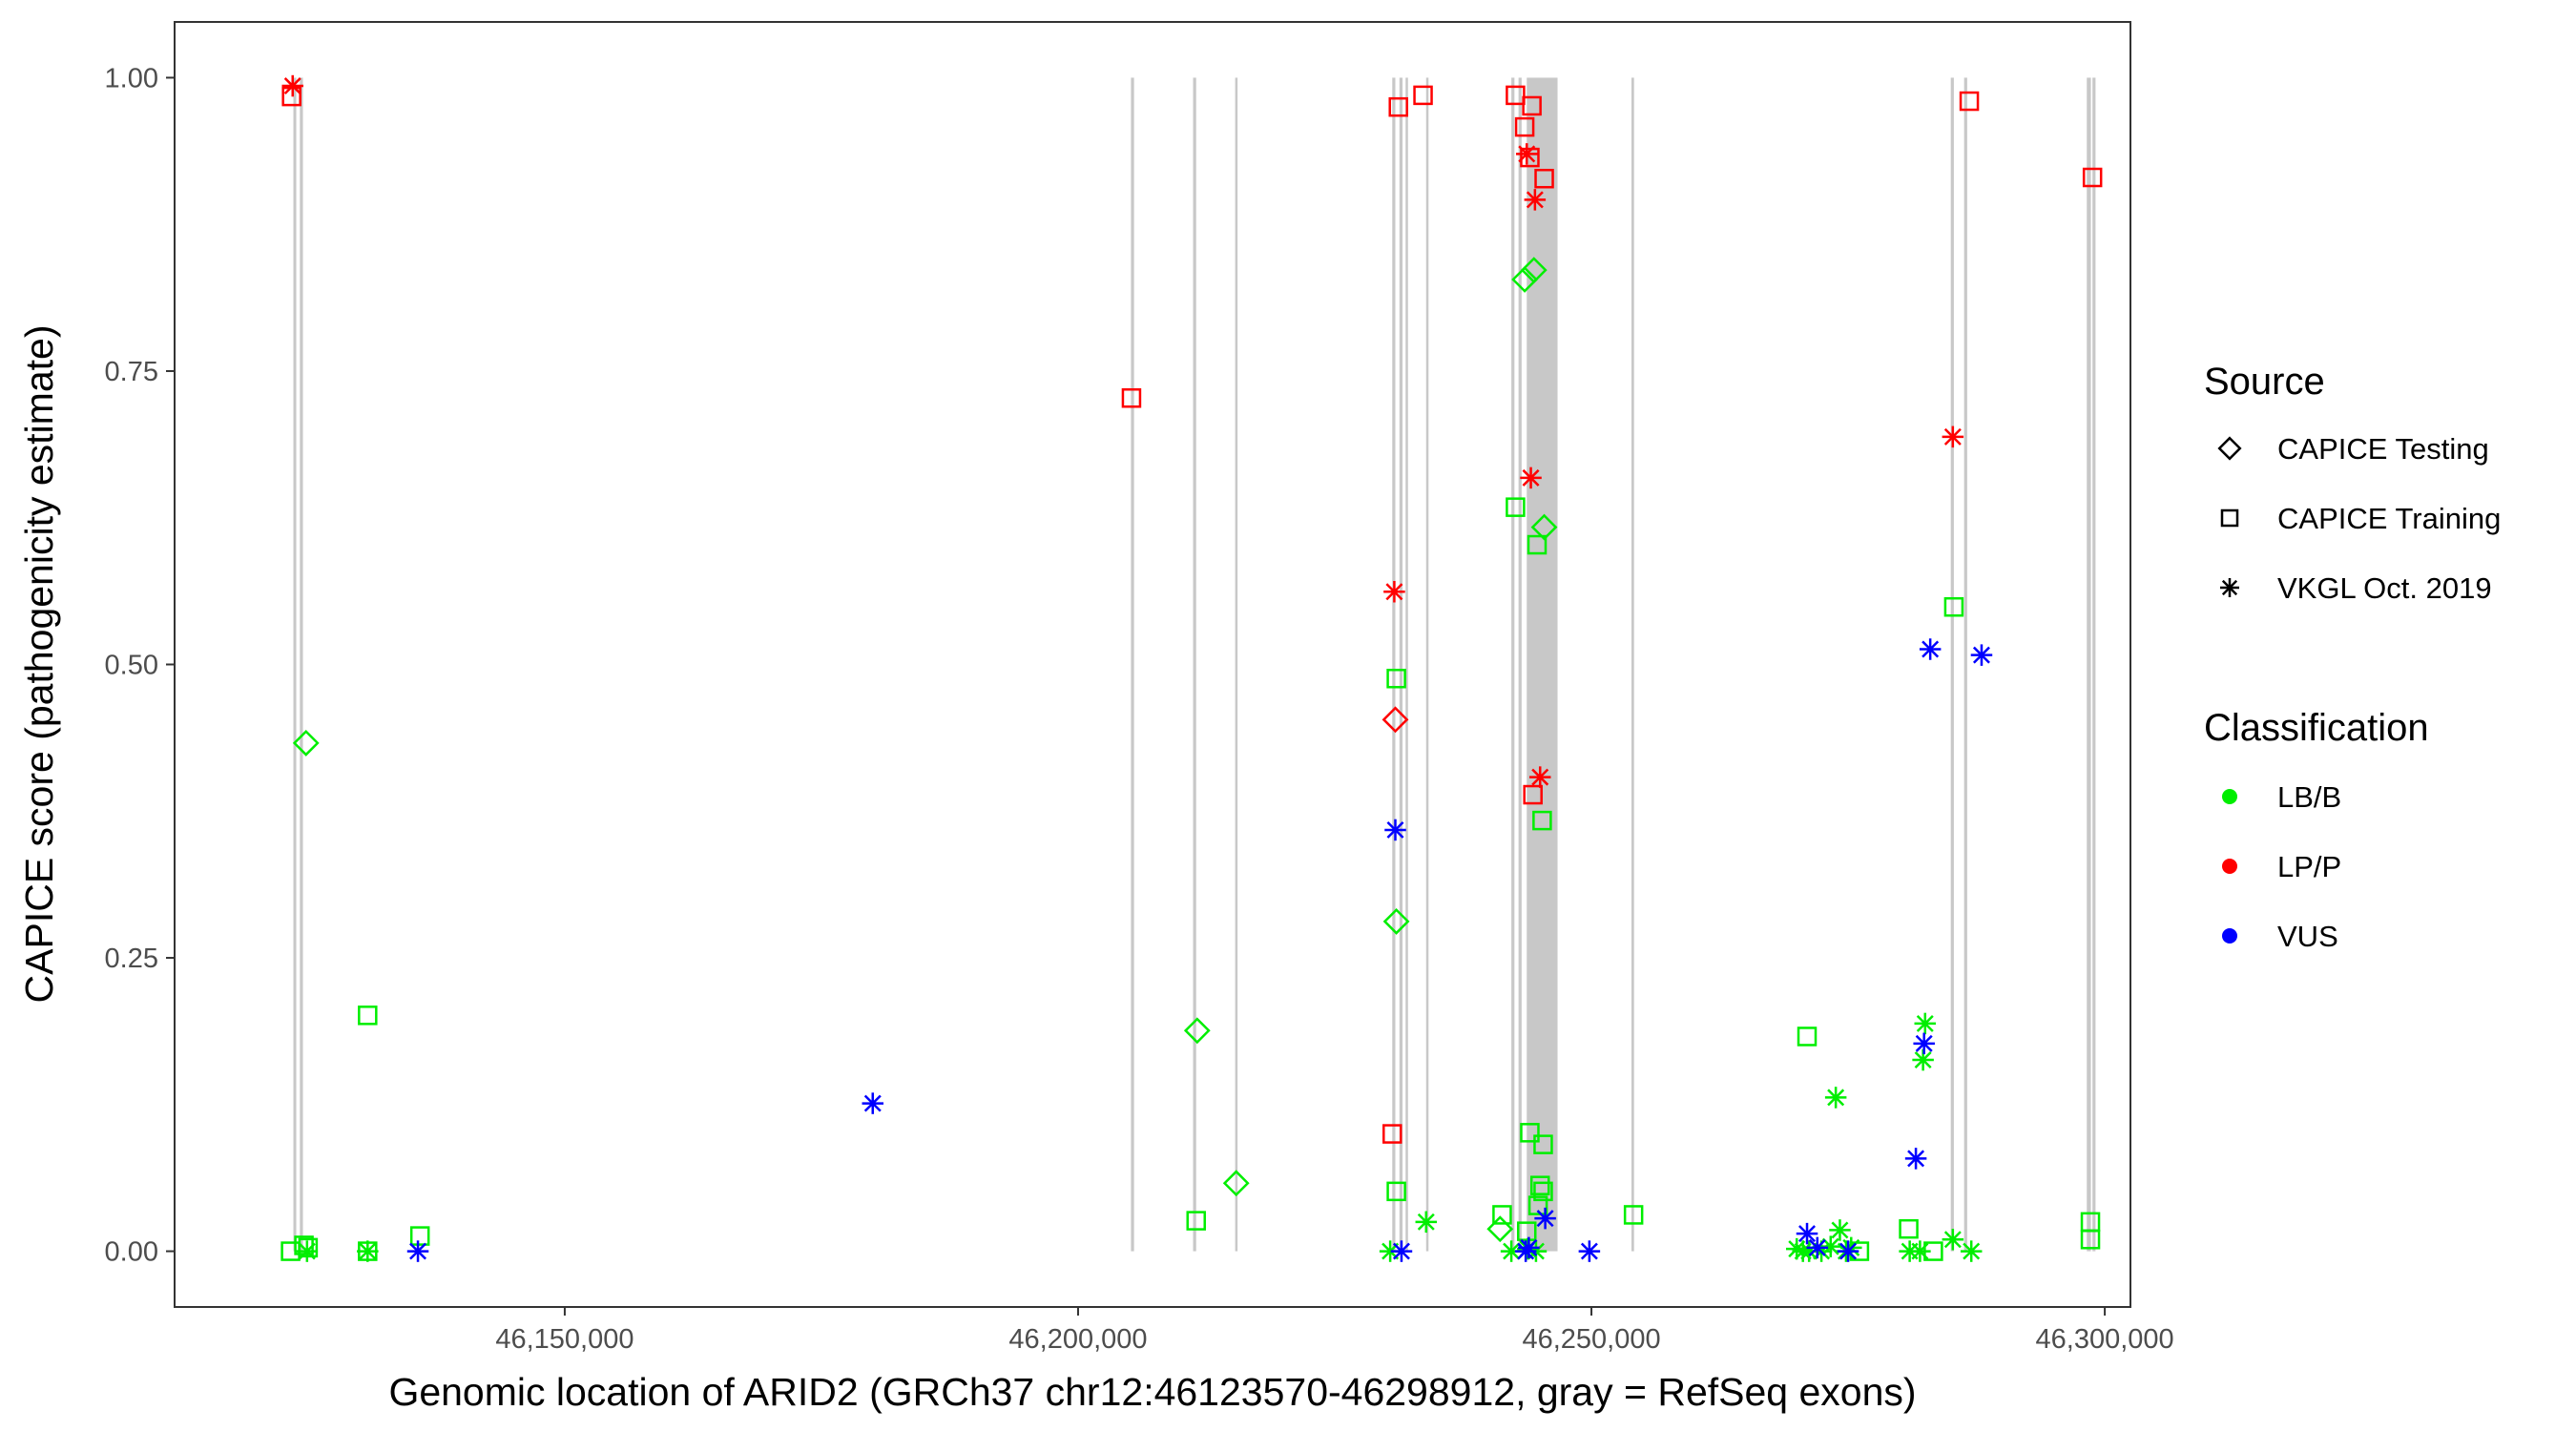 This screenshot has width=2576, height=1431. What do you see at coordinates (2229, 448) in the screenshot?
I see `legend-diamond-icon` at bounding box center [2229, 448].